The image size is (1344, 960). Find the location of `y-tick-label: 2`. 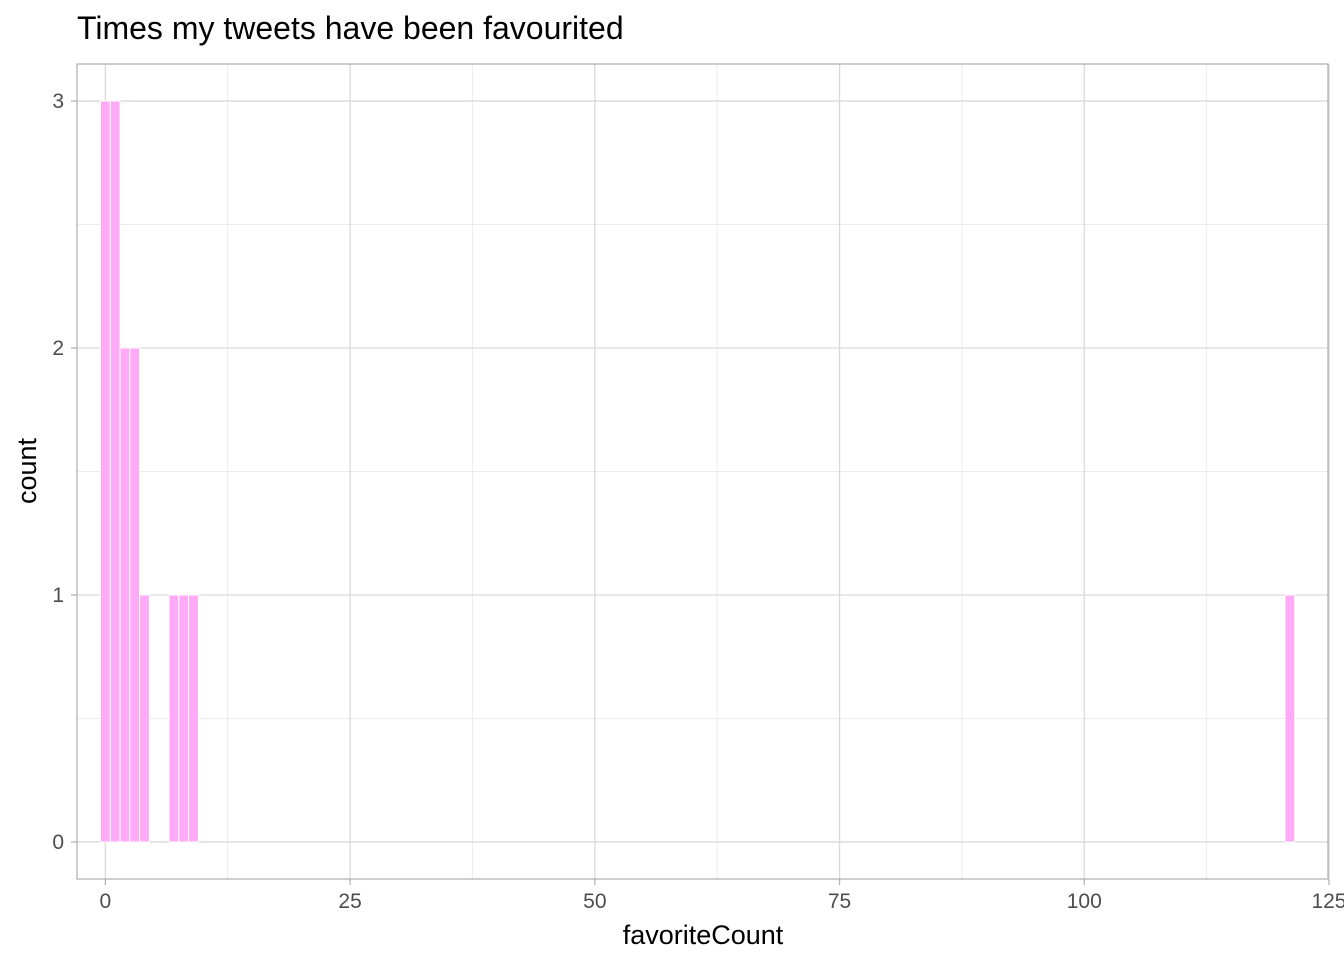

y-tick-label: 2 is located at coordinates (58, 348).